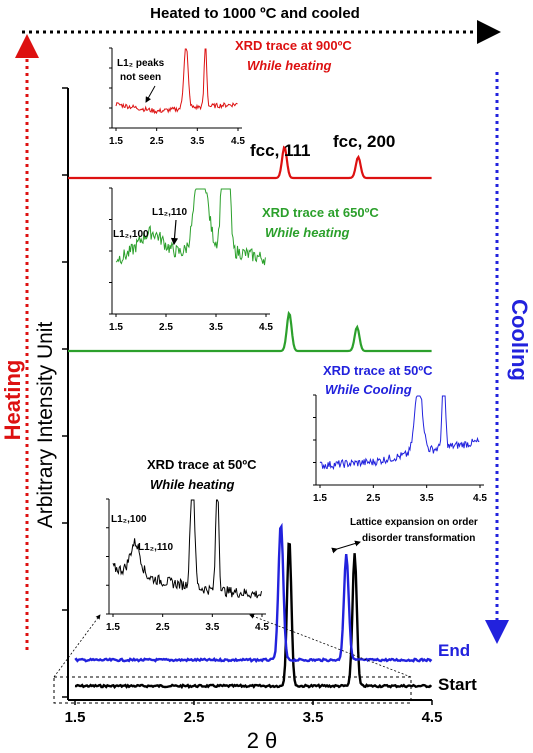 The width and height of the screenshot is (533, 753). I want to click on inset-red-title: XRD trace at 900ºC, so click(293, 45).